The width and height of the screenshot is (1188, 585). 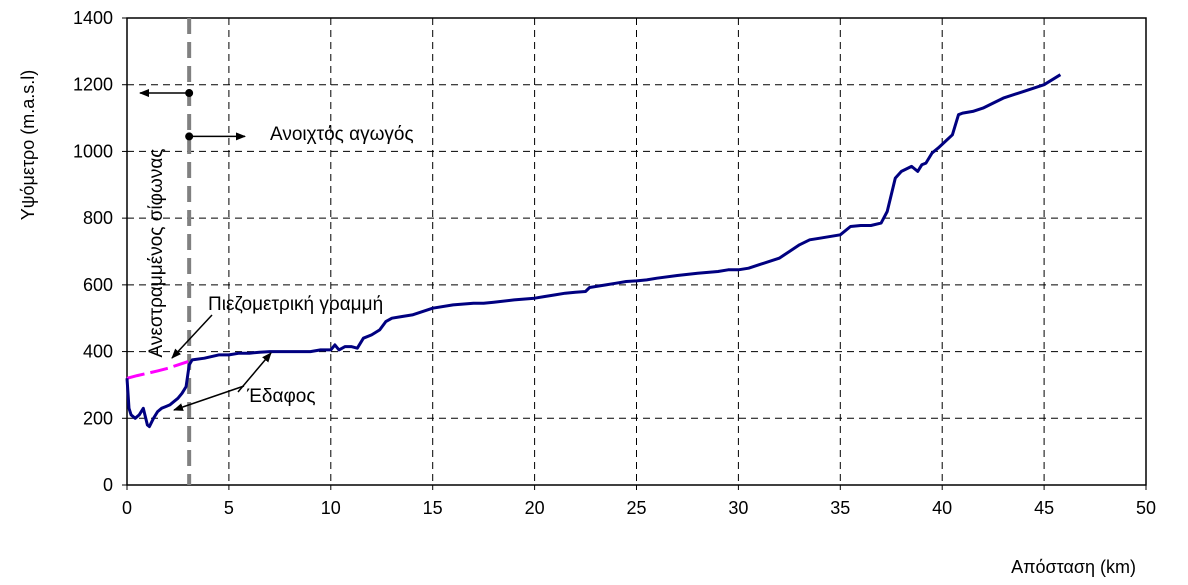 I want to click on y-tick-label: 0, so click(x=108, y=485).